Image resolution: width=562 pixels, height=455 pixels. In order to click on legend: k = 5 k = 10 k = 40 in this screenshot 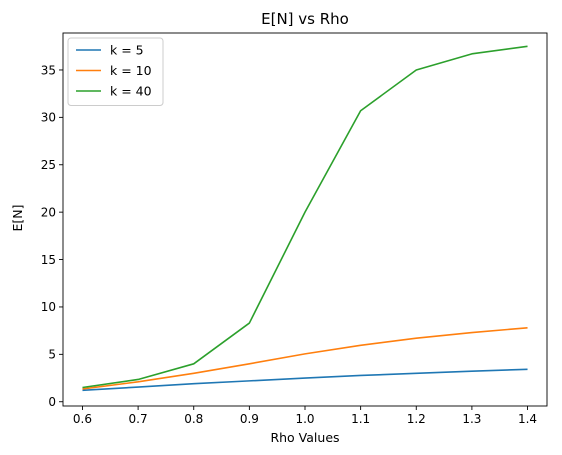, I will do `click(115, 71)`.